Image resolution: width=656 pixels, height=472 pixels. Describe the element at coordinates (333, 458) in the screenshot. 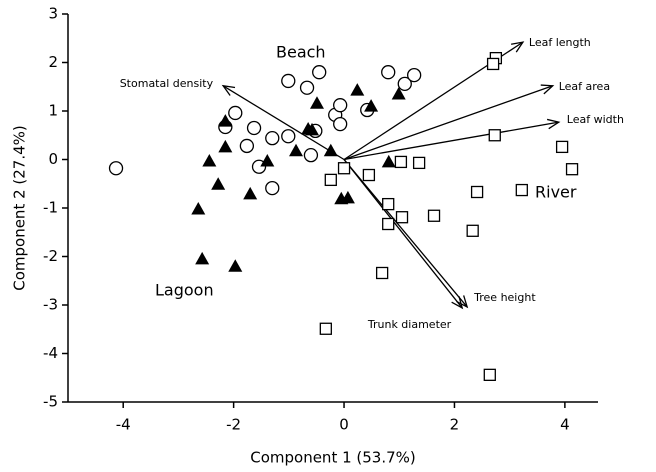

I see `x-axis-title: Component 1 (53.7%)` at that location.